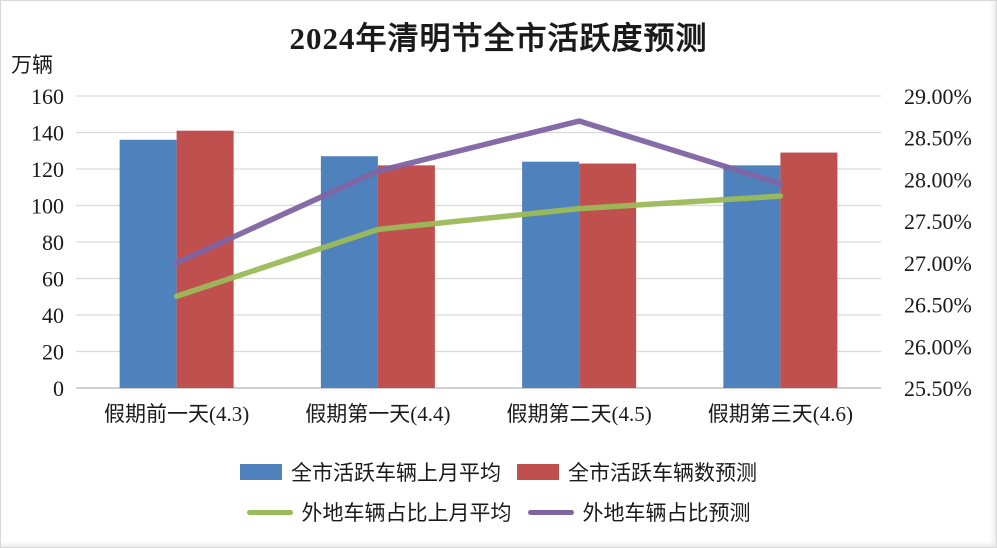 This screenshot has height=548, width=997. Describe the element at coordinates (662, 473) in the screenshot. I see `legend-label-bars-forecast: 全市活跃车辆数预测` at that location.